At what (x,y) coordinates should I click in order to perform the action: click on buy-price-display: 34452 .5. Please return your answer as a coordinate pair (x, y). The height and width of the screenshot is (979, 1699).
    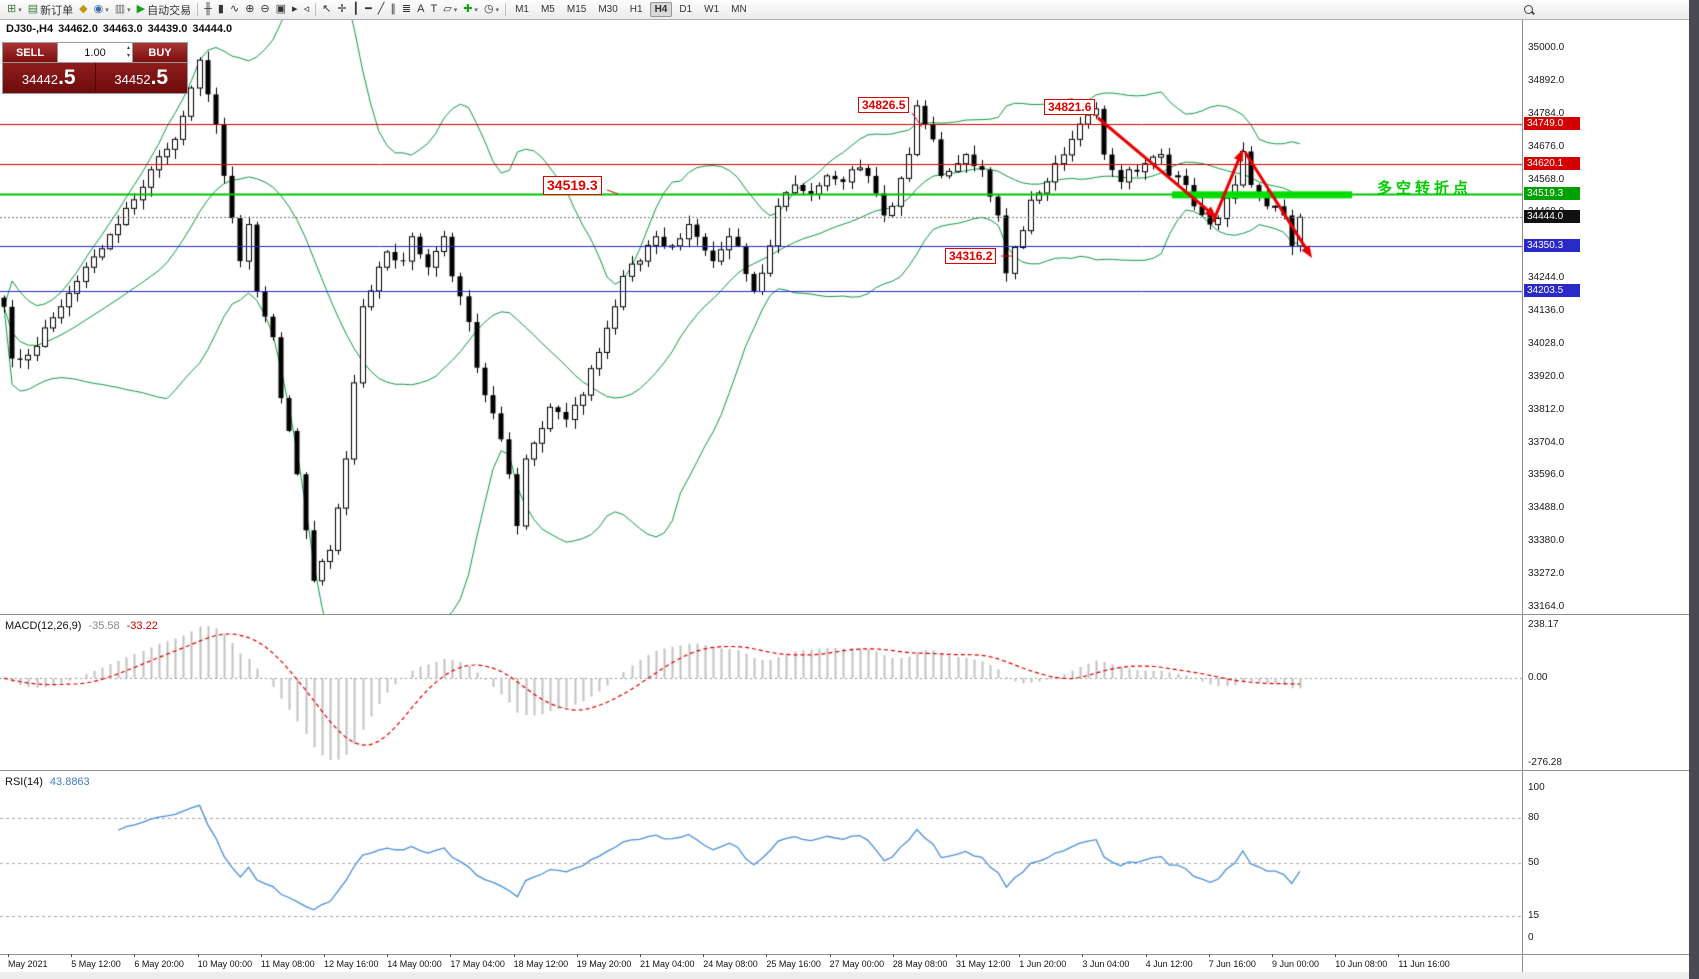
    Looking at the image, I should click on (140, 78).